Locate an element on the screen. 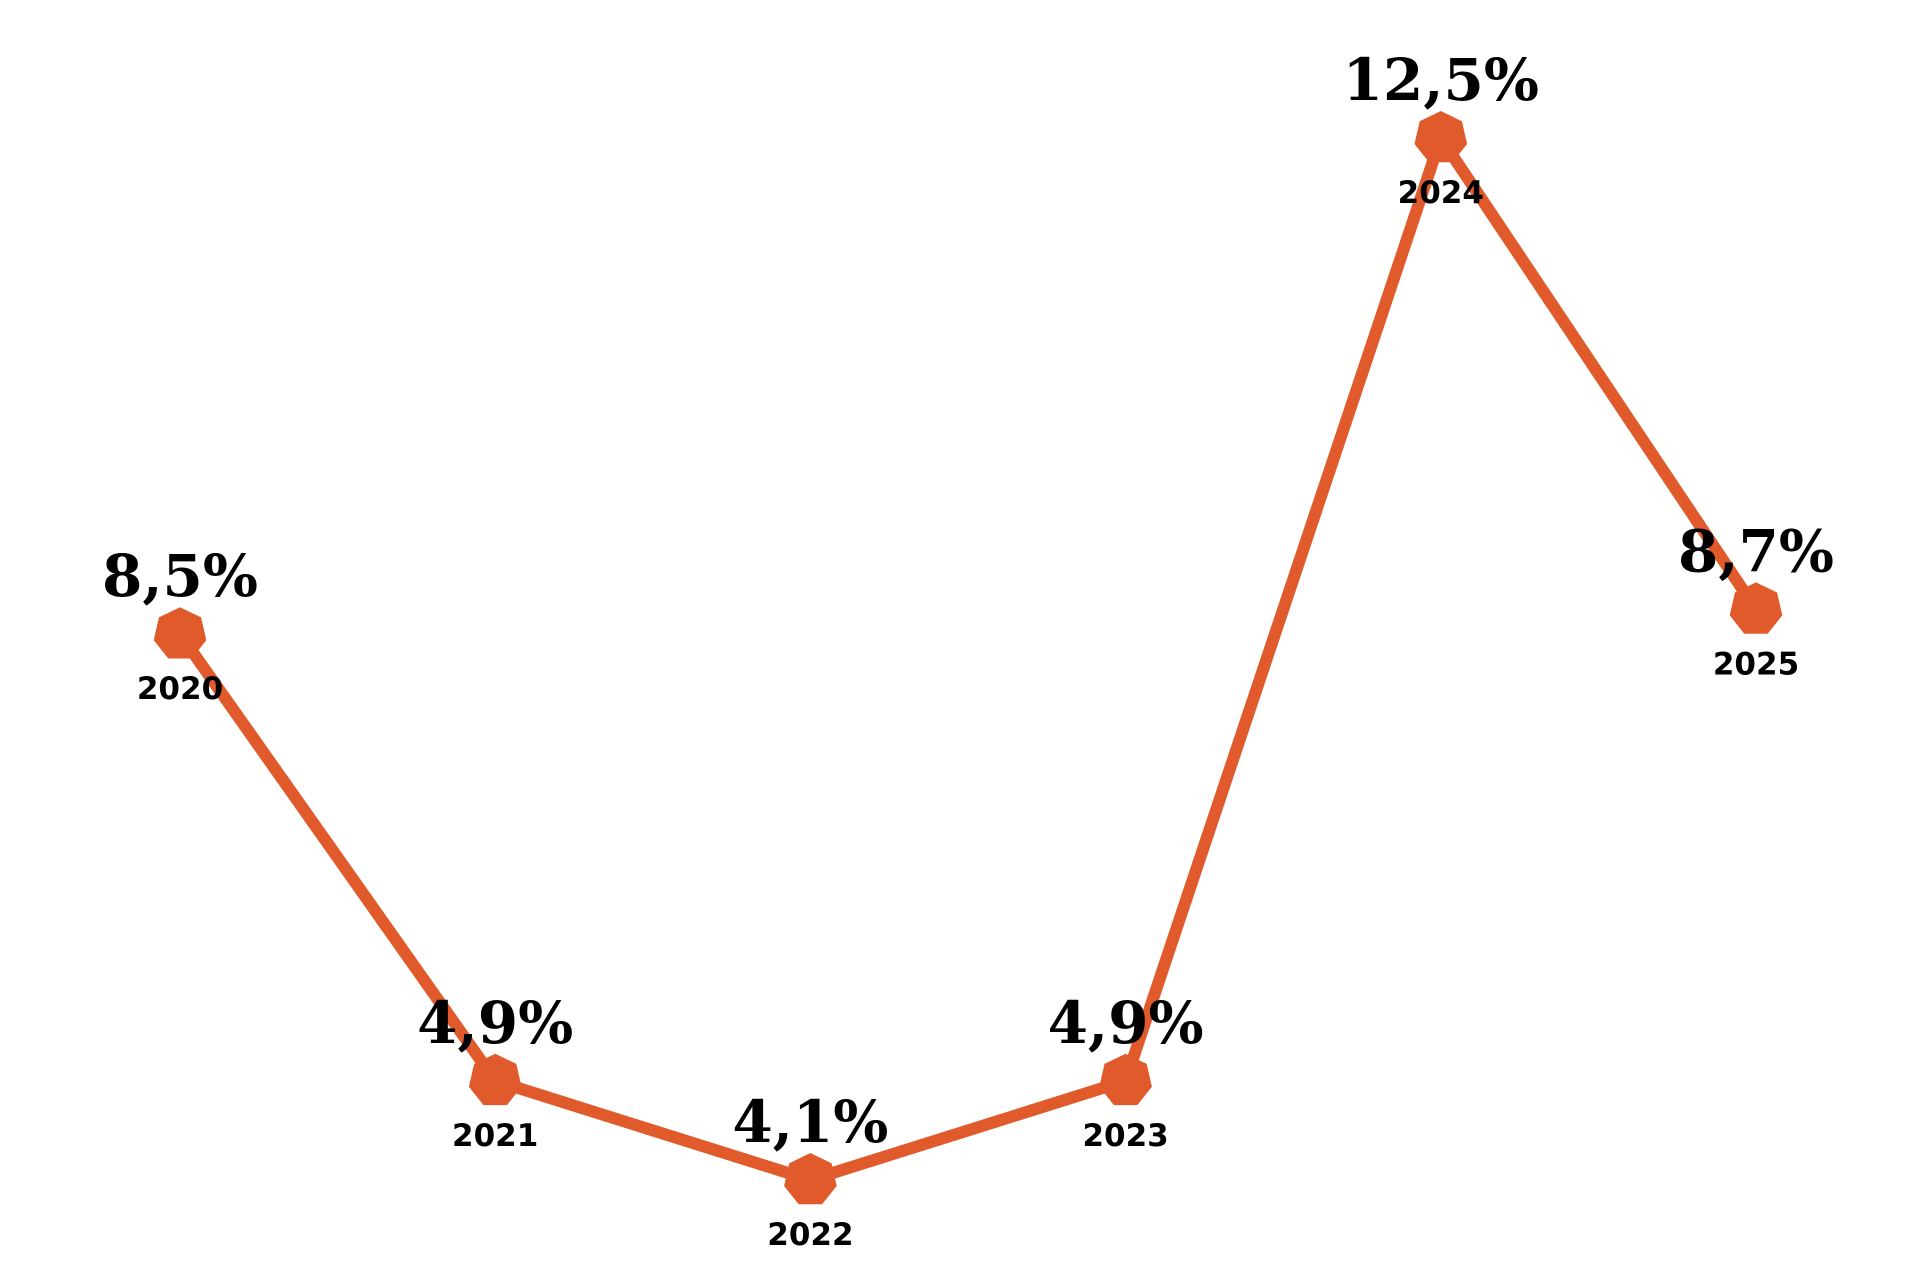 This screenshot has height=1280, width=1920. data-label-2020: 8,5% is located at coordinates (180, 576).